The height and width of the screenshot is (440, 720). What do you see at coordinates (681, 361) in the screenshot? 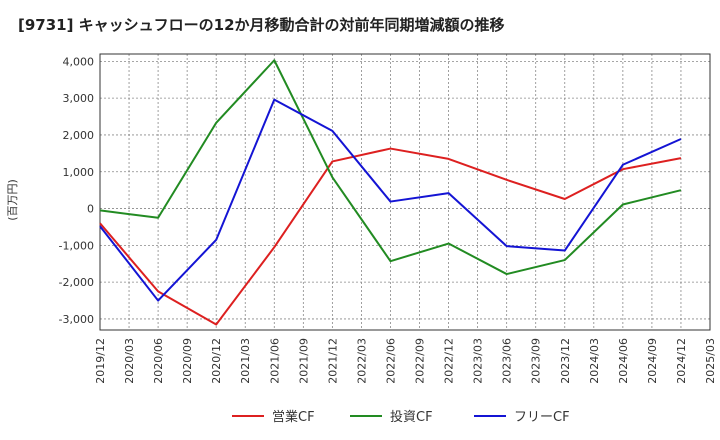
I see `x-tick-label: 2024/12` at bounding box center [681, 361].